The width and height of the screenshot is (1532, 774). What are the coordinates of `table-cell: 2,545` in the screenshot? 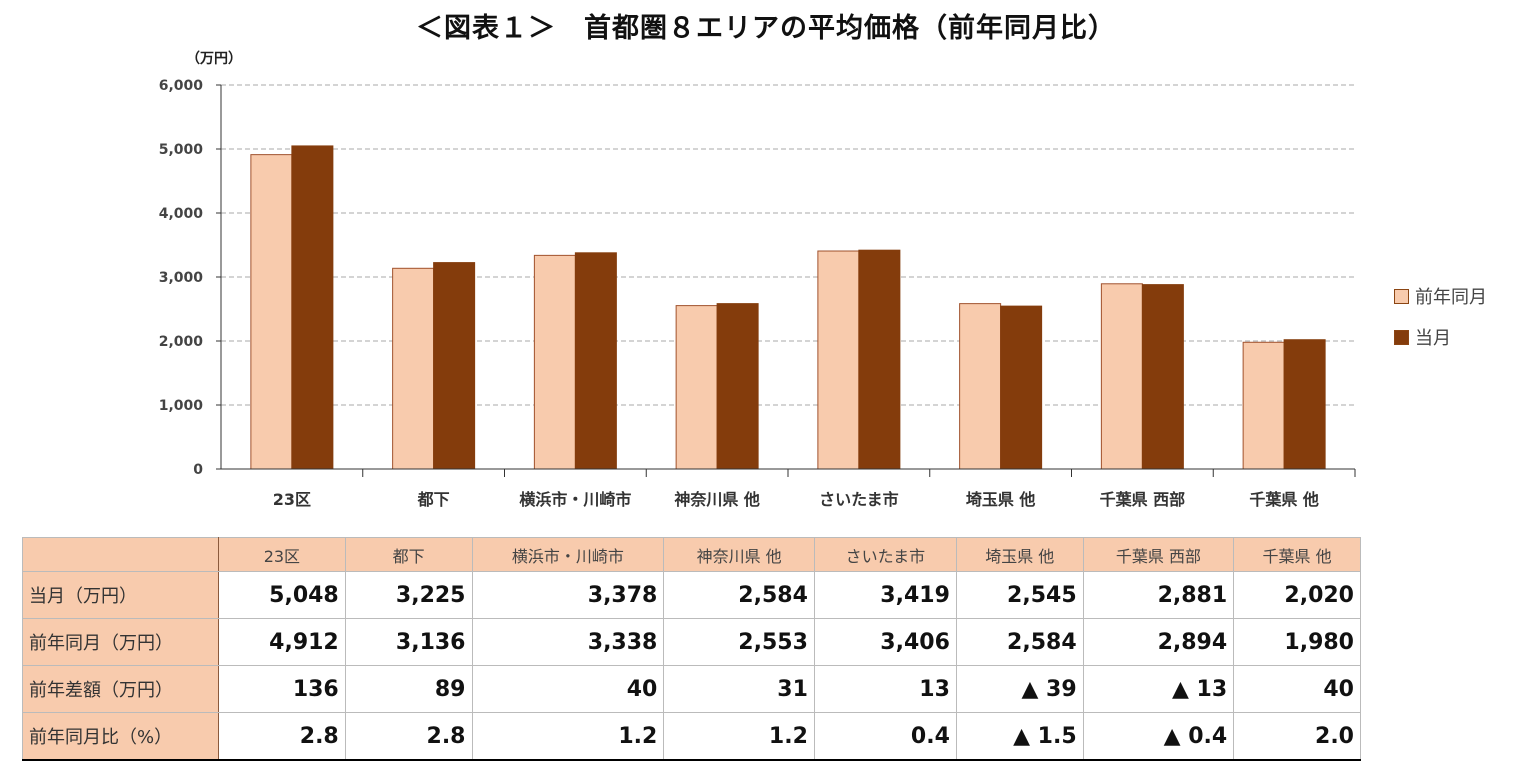 It's located at (1019, 595).